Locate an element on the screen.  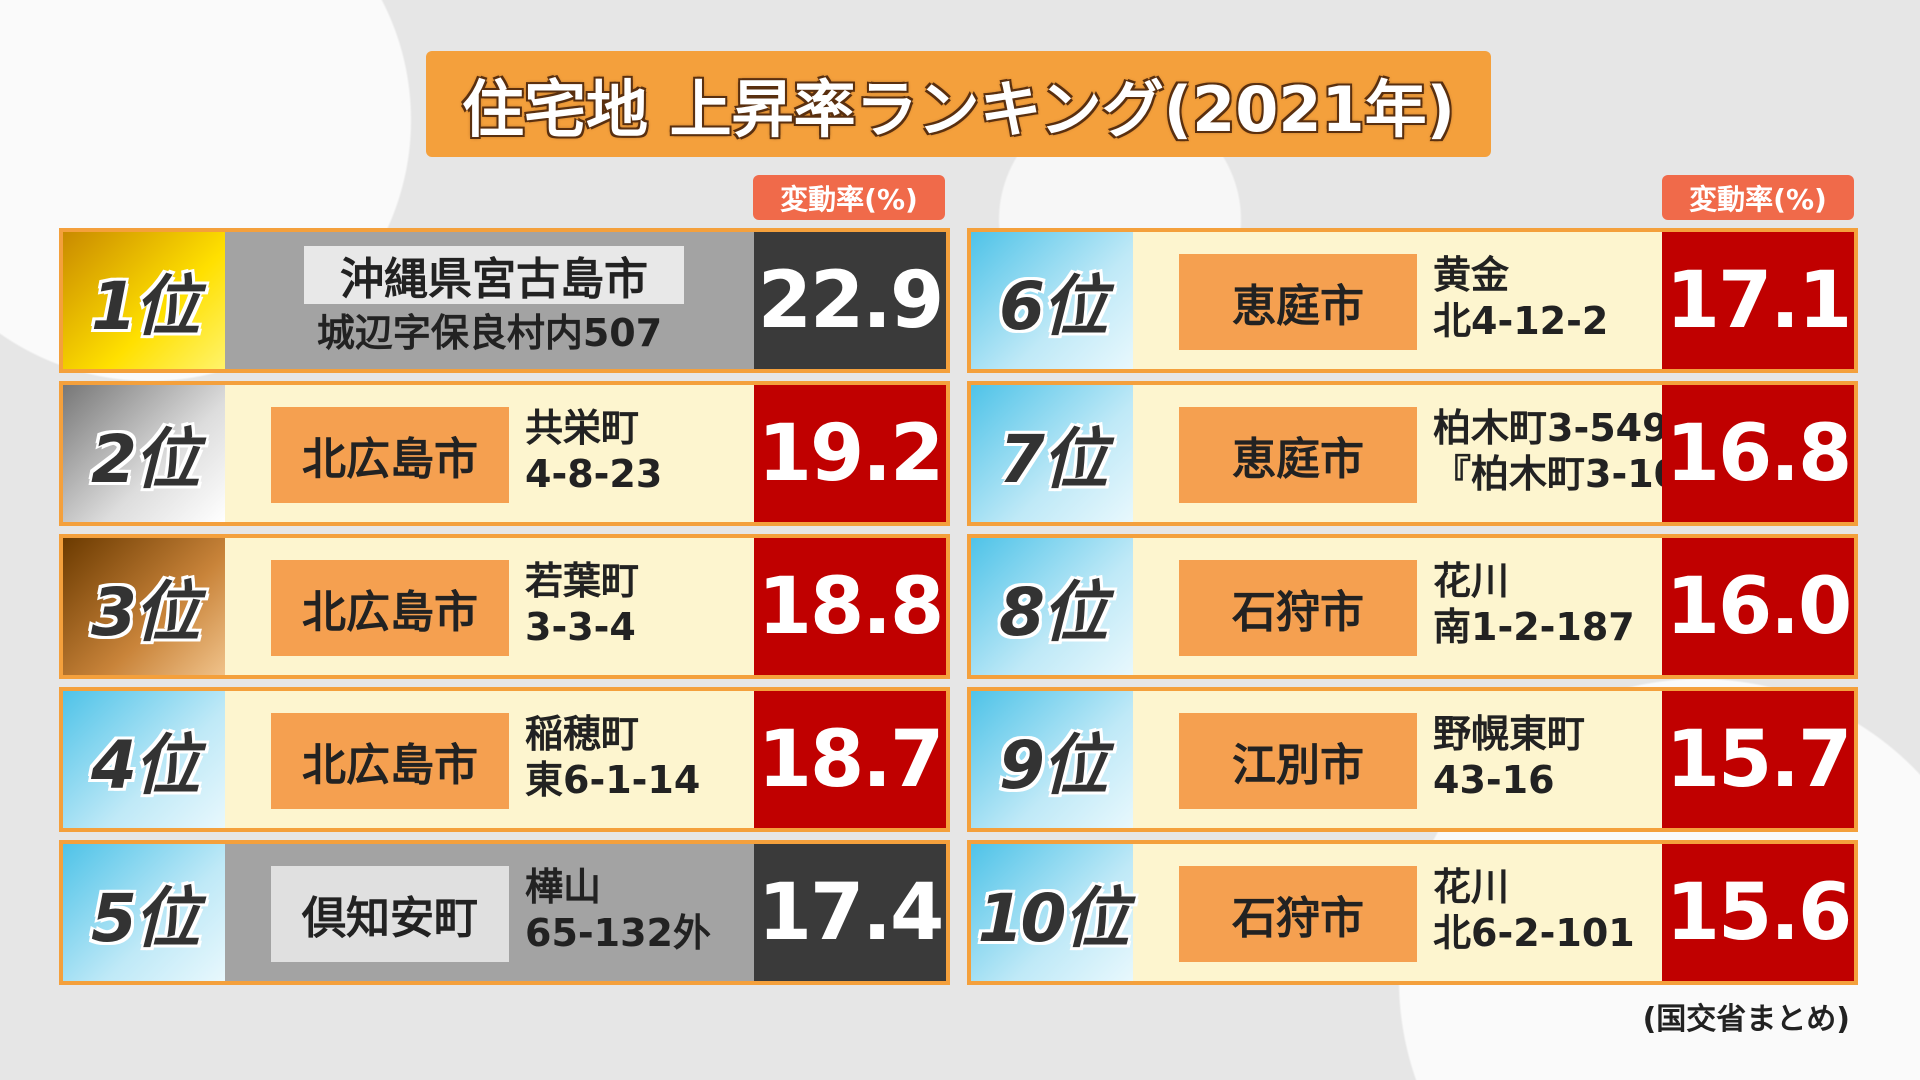
address-line: 北4-12-2 is located at coordinates (1521, 321).